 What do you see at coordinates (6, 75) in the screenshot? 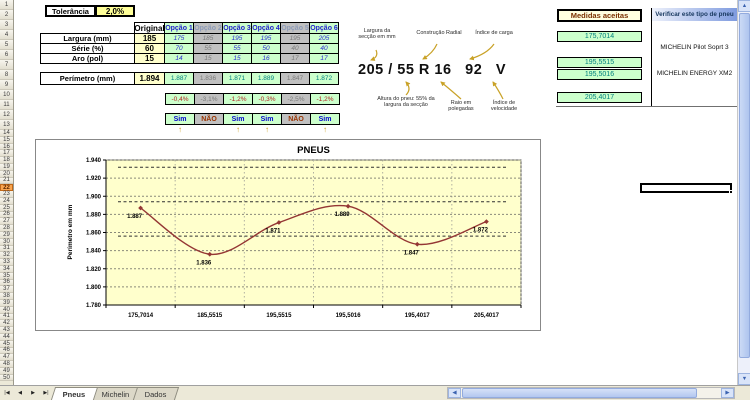
I see `row-header-8: 8` at bounding box center [6, 75].